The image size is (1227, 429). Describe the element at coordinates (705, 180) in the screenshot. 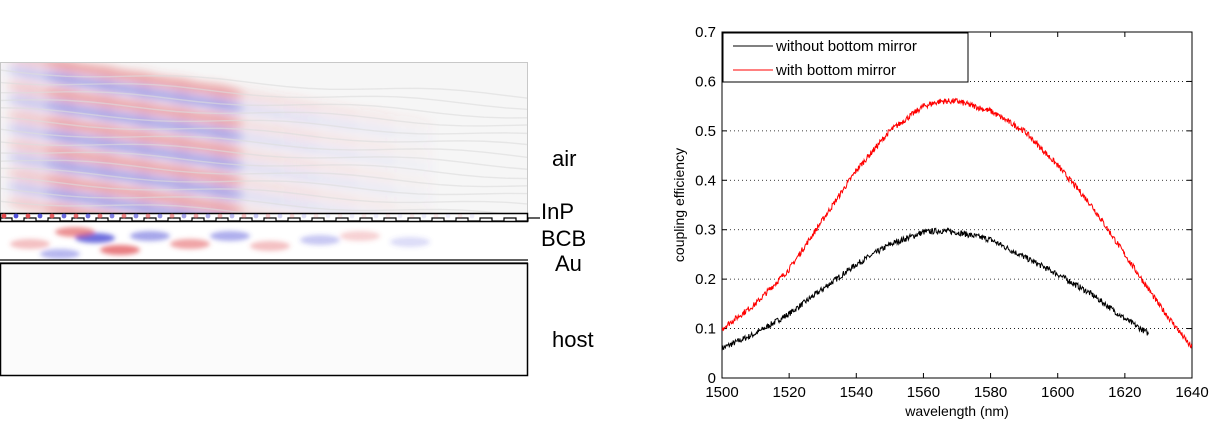

I see `y-tick-label: 0.4` at that location.